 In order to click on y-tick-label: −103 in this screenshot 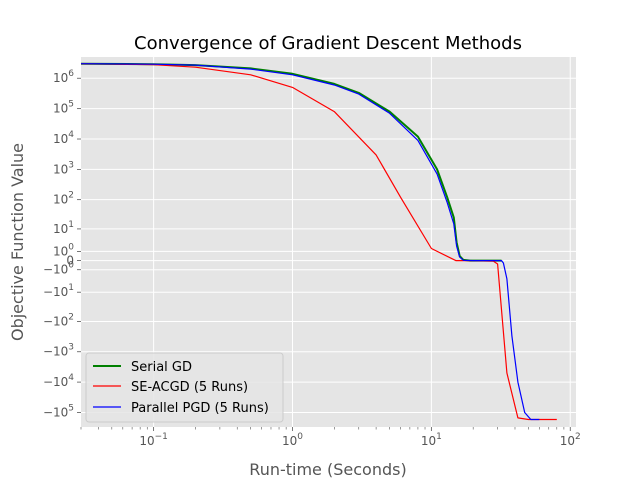, I will do `click(58, 351)`.